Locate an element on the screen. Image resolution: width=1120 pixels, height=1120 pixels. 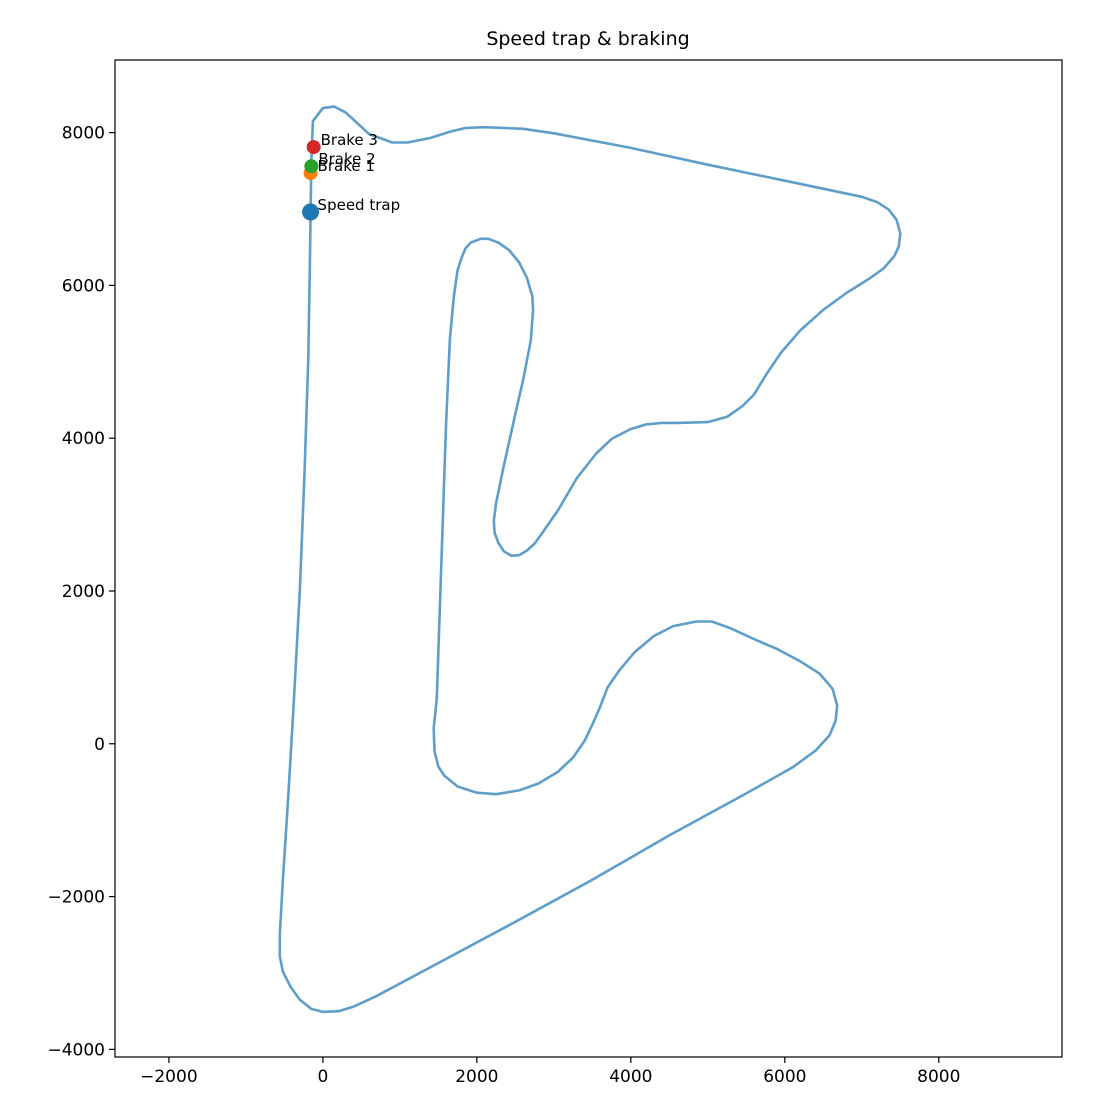
y-tick-label: −2000 is located at coordinates (76, 898).